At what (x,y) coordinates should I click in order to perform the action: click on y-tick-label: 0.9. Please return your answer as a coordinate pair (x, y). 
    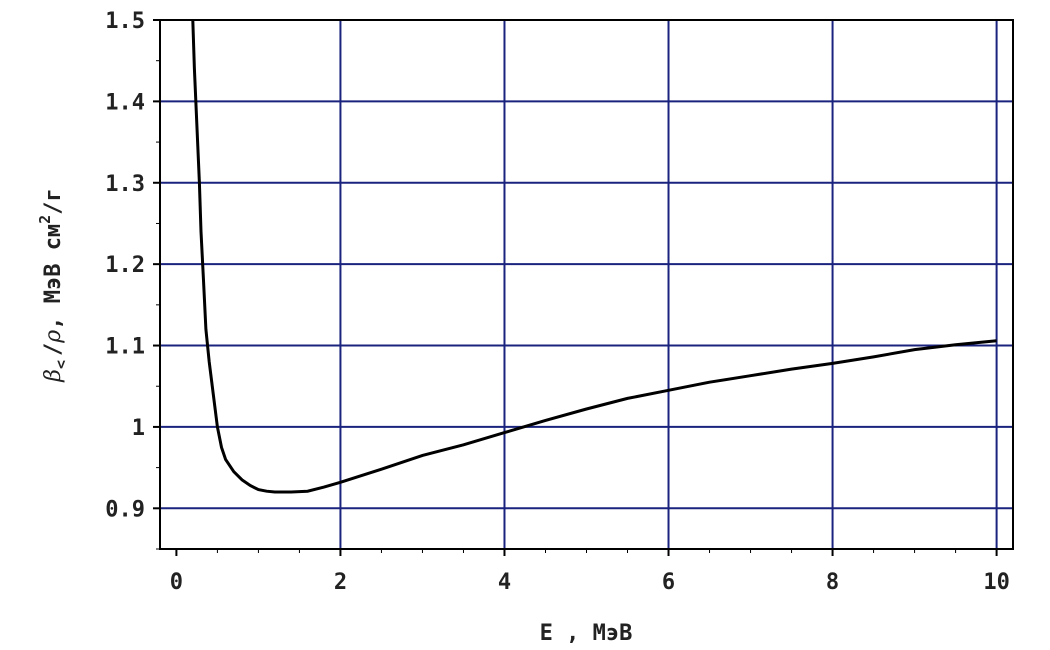
    Looking at the image, I should click on (125, 509).